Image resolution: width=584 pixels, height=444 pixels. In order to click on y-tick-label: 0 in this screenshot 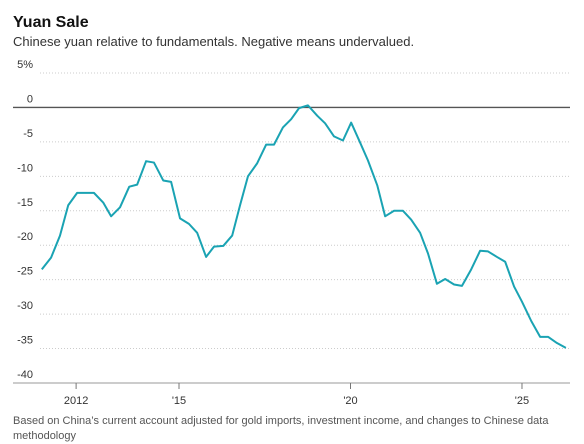, I will do `click(30, 99)`.